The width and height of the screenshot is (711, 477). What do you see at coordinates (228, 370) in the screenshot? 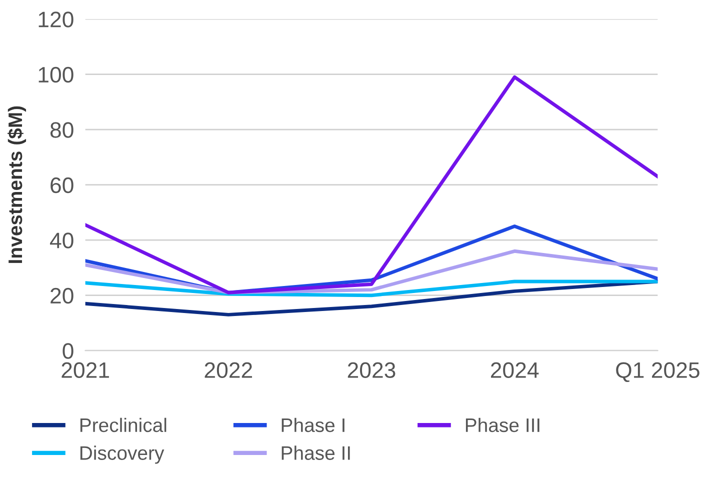
I see `x-tick-label: 2022` at bounding box center [228, 370].